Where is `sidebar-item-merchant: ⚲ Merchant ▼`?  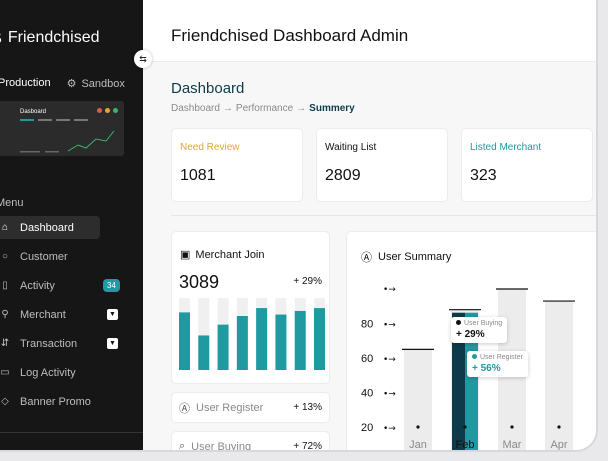
sidebar-item-merchant: ⚲ Merchant ▼ is located at coordinates (59, 314).